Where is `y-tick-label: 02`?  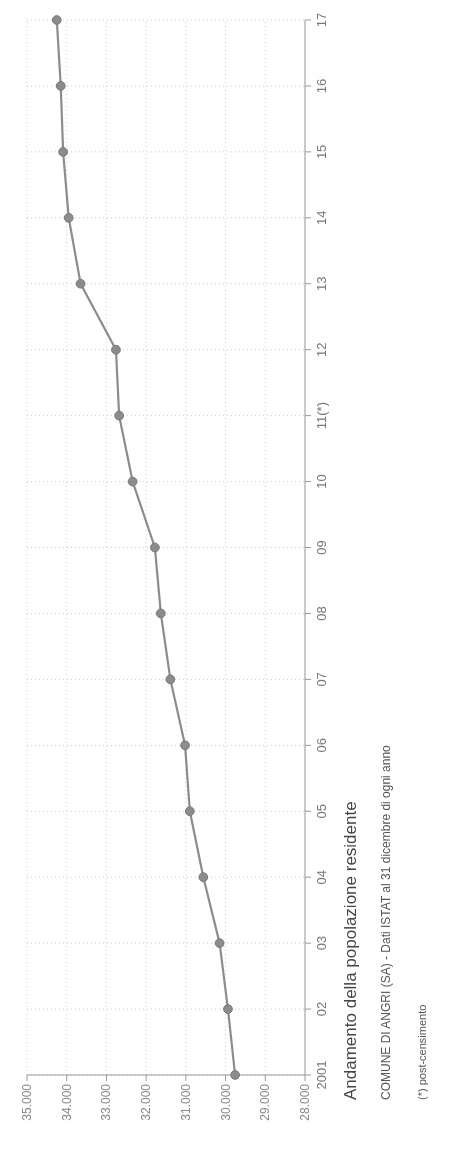
y-tick-label: 02 is located at coordinates (321, 1009).